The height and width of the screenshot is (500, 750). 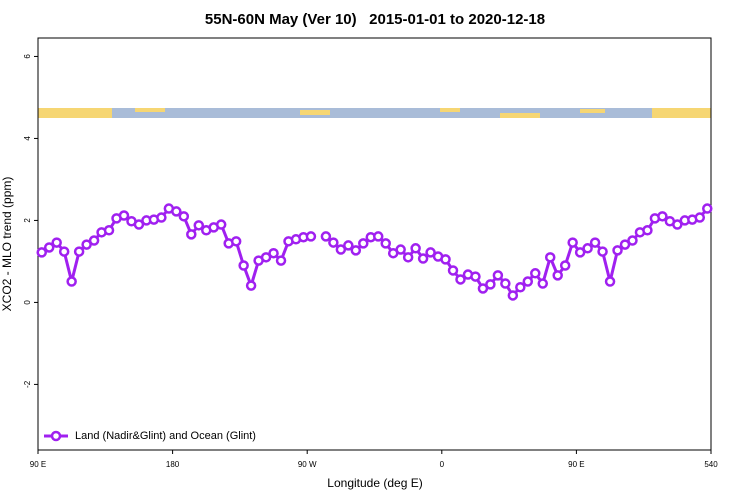 What do you see at coordinates (165, 436) in the screenshot?
I see `legend-label: Land (Nadir&Glint) and Ocean (Glint)` at bounding box center [165, 436].